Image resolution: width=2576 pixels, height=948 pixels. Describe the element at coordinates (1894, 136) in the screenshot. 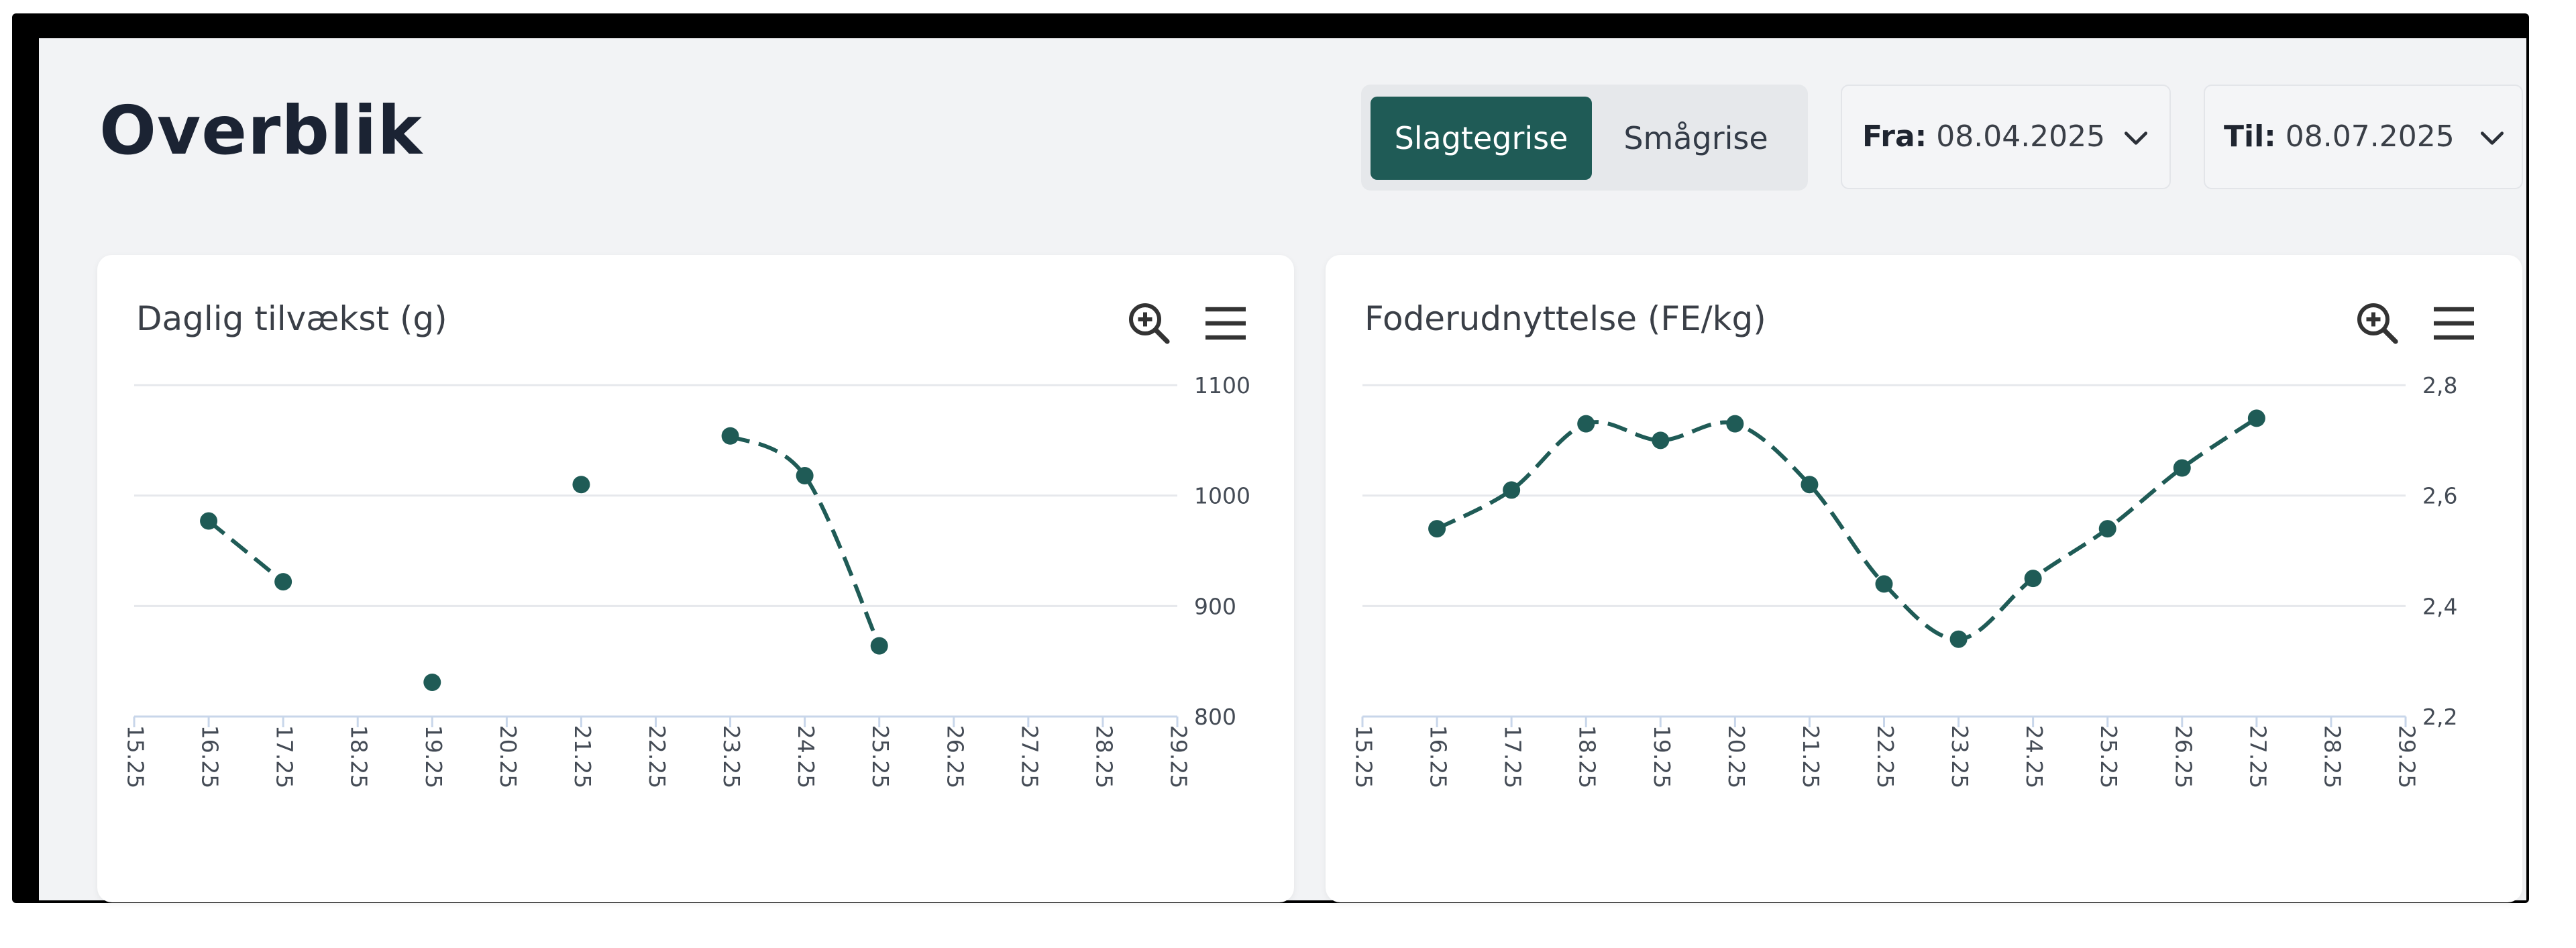

I see `date-from-label: Fra:` at that location.